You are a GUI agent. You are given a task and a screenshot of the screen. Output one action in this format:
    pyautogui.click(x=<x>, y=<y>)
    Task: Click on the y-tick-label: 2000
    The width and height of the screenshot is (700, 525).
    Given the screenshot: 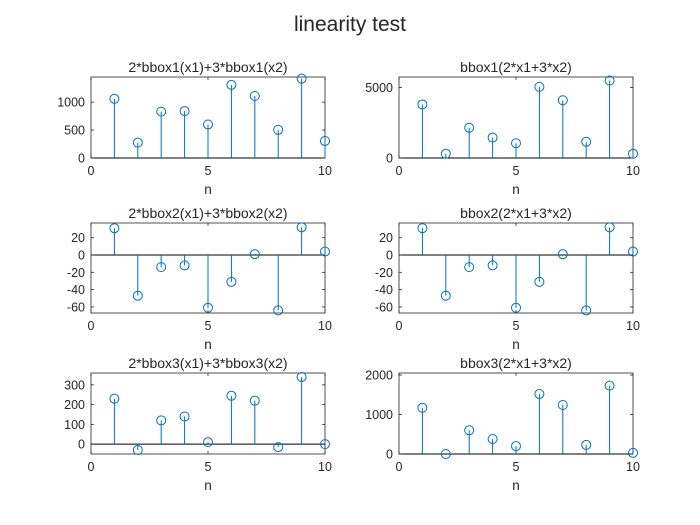 What is the action you would take?
    pyautogui.click(x=379, y=375)
    